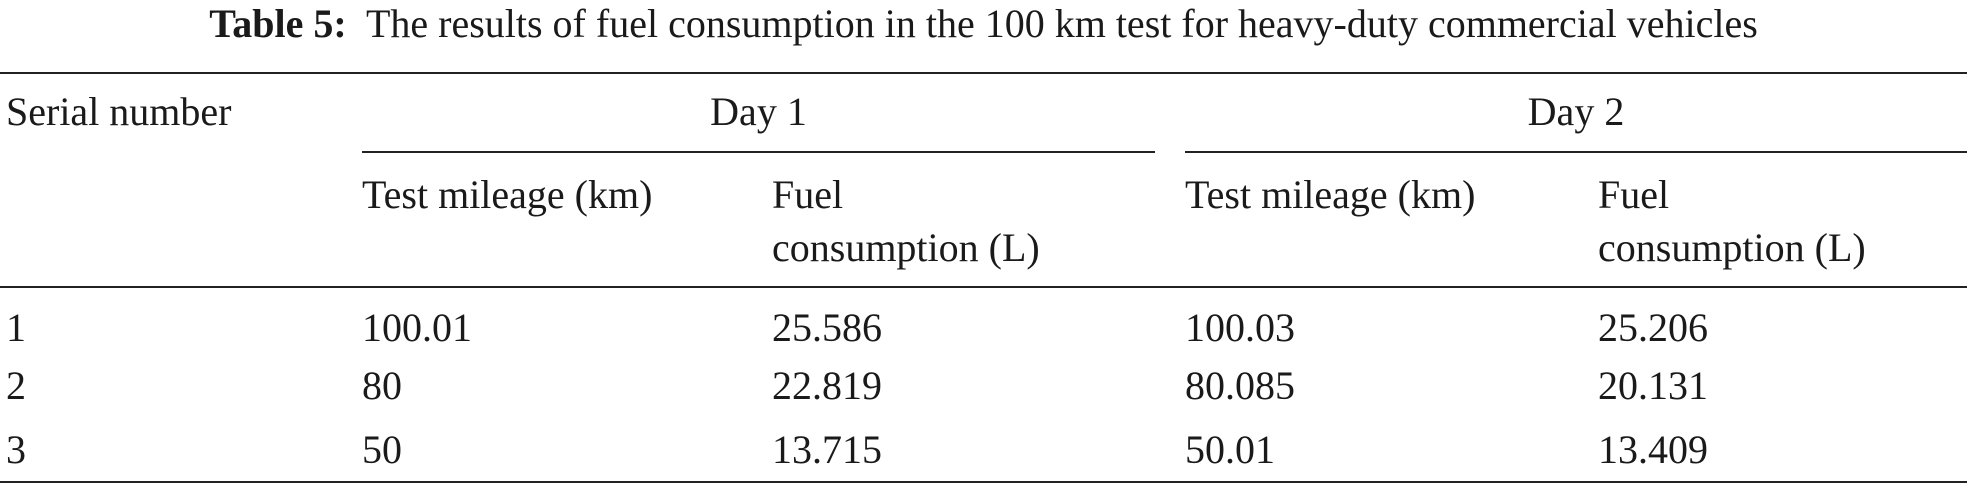  I want to click on top-rule, so click(983, 73).